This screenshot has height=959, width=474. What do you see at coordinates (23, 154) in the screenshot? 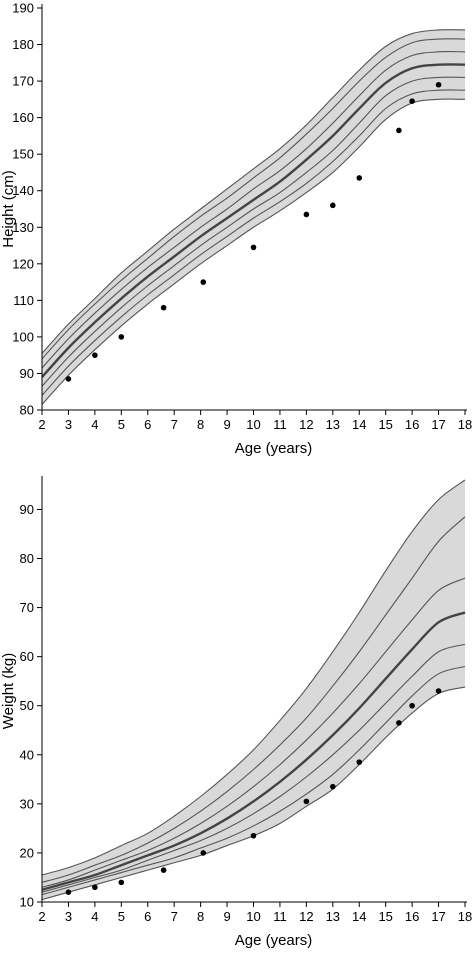
I see `y-tick-label: 150` at bounding box center [23, 154].